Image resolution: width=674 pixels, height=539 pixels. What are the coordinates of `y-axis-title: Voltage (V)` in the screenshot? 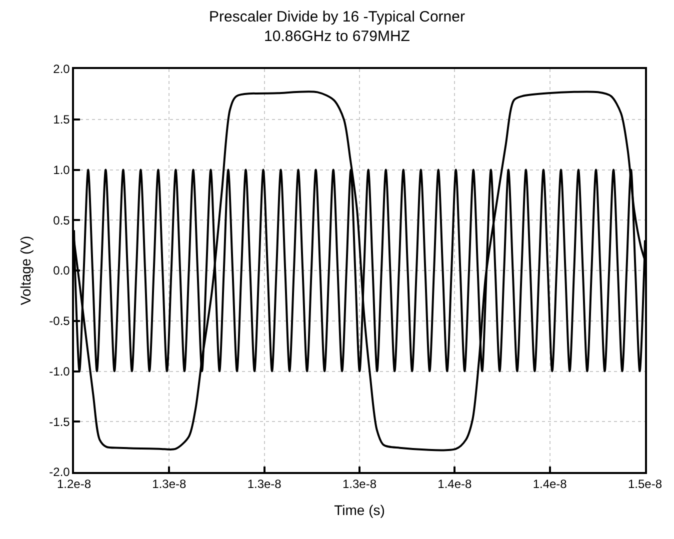 It's located at (25, 271).